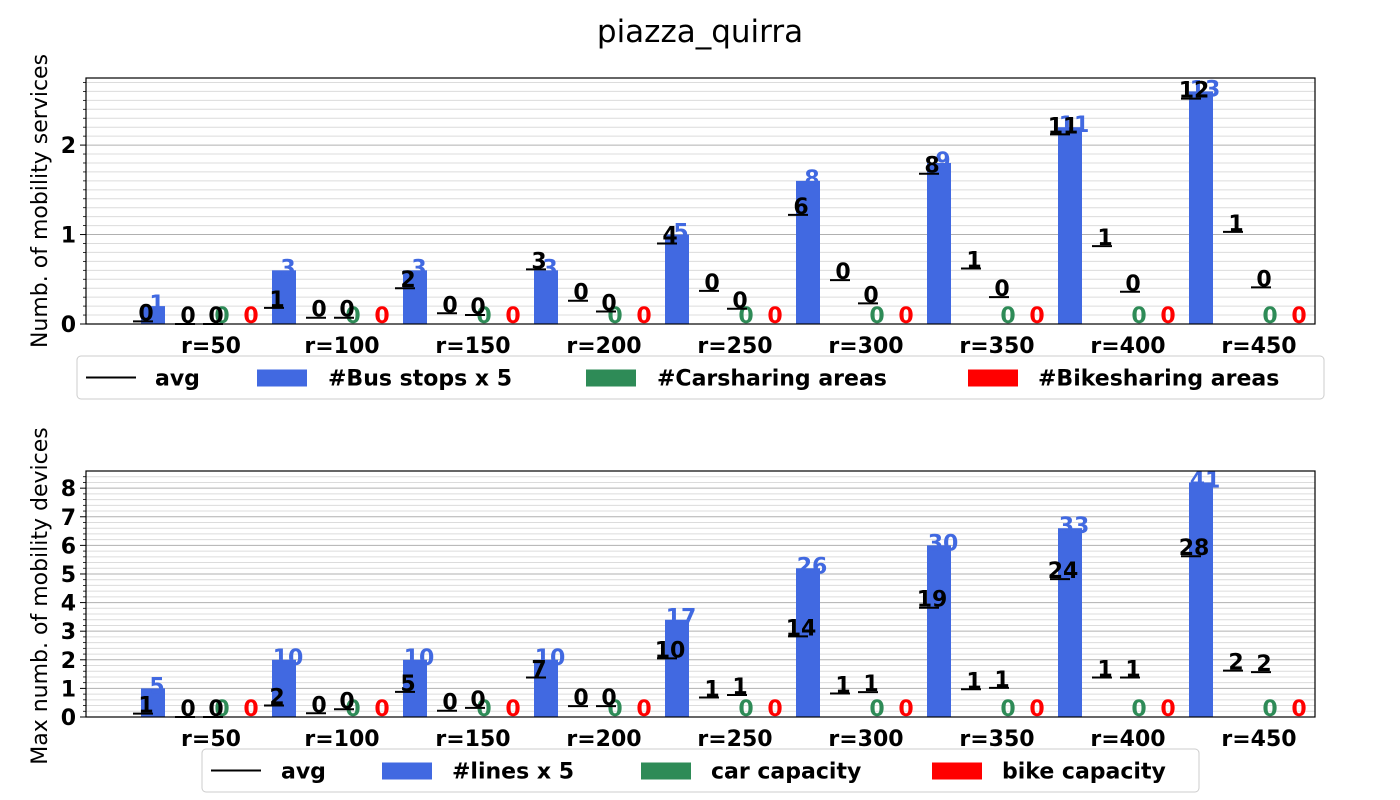 The image size is (1400, 800). I want to click on avg-value-label: 28, so click(1194, 548).